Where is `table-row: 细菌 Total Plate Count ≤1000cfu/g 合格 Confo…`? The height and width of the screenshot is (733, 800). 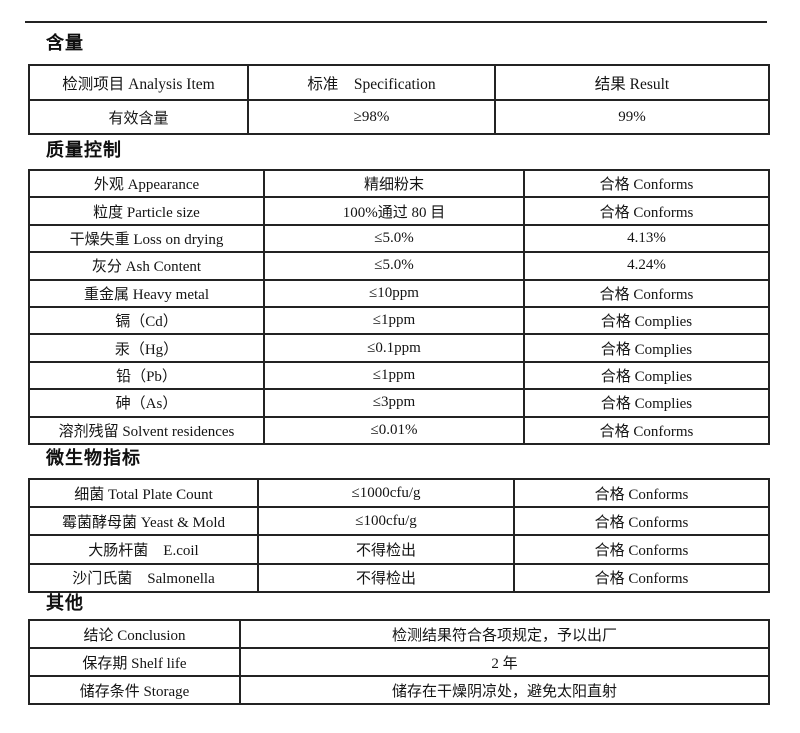 table-row: 细菌 Total Plate Count ≤1000cfu/g 合格 Confo… is located at coordinates (399, 493).